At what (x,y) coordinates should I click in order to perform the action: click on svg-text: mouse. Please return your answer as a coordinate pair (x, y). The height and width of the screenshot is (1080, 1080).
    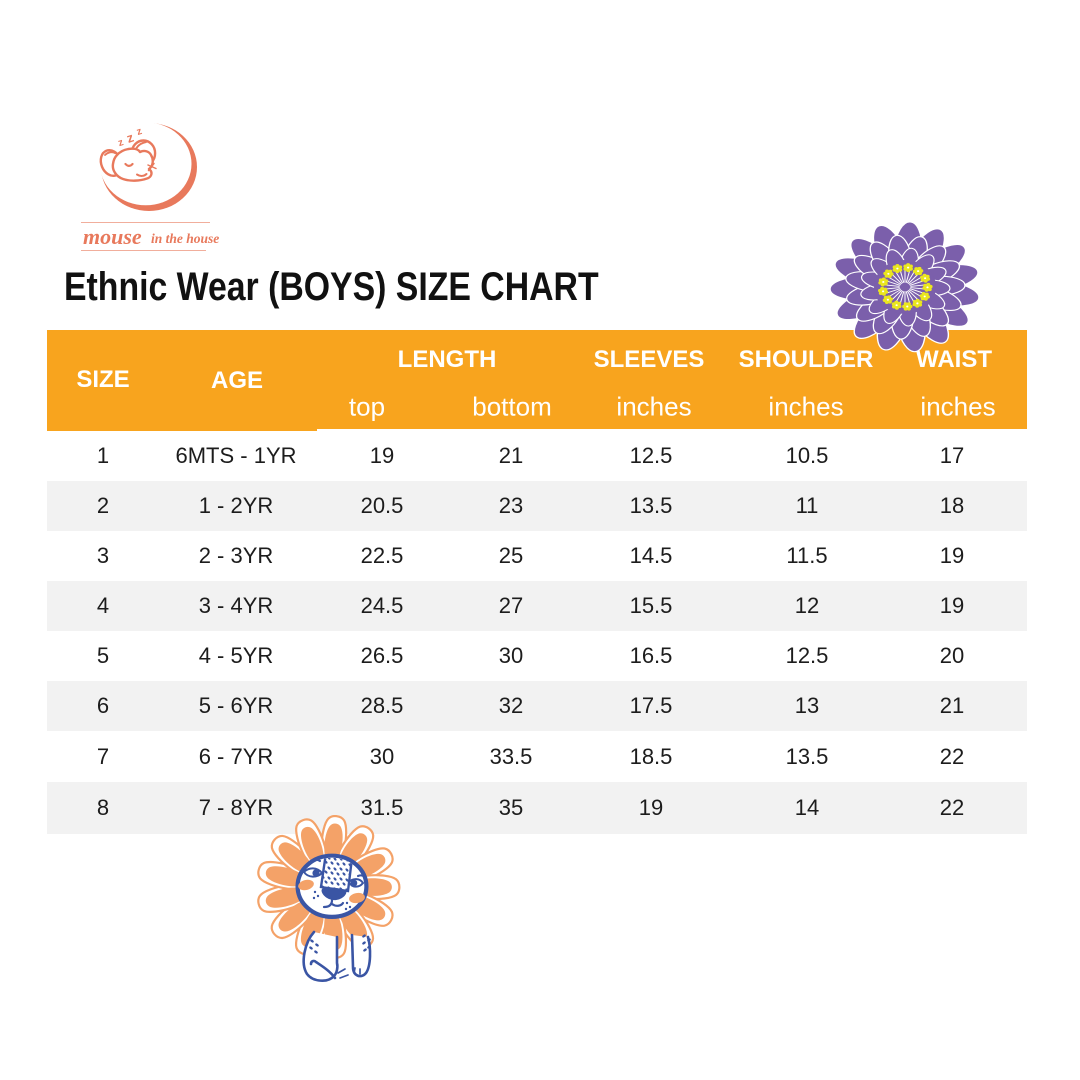
    Looking at the image, I should click on (112, 236).